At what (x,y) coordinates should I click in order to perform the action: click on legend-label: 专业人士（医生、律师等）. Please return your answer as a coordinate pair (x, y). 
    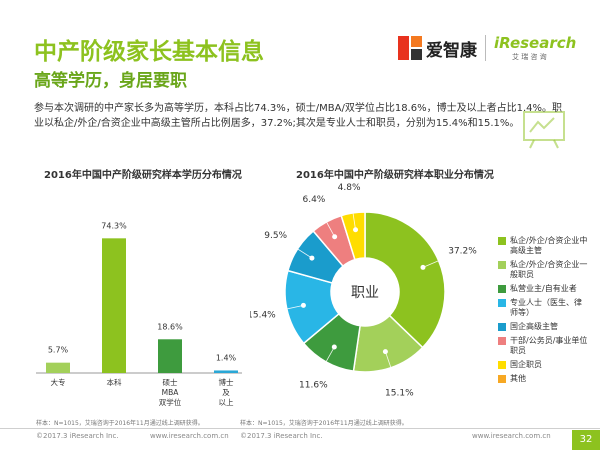
    Looking at the image, I should click on (546, 307).